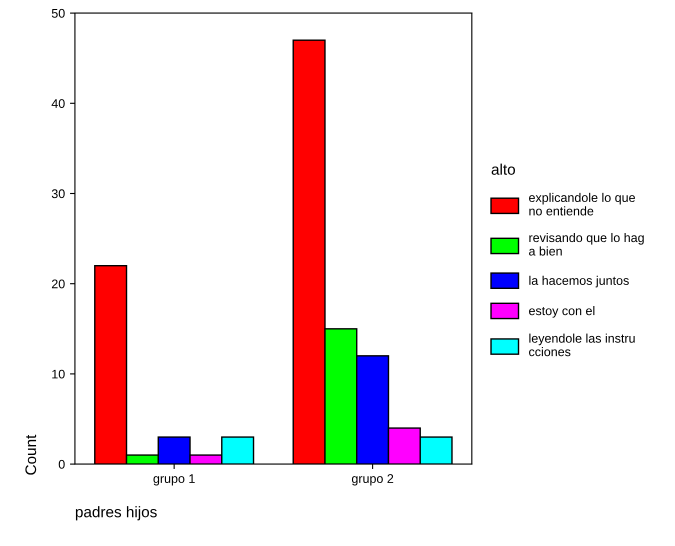 This screenshot has height=546, width=675. I want to click on y-tick-label: 30, so click(58, 193).